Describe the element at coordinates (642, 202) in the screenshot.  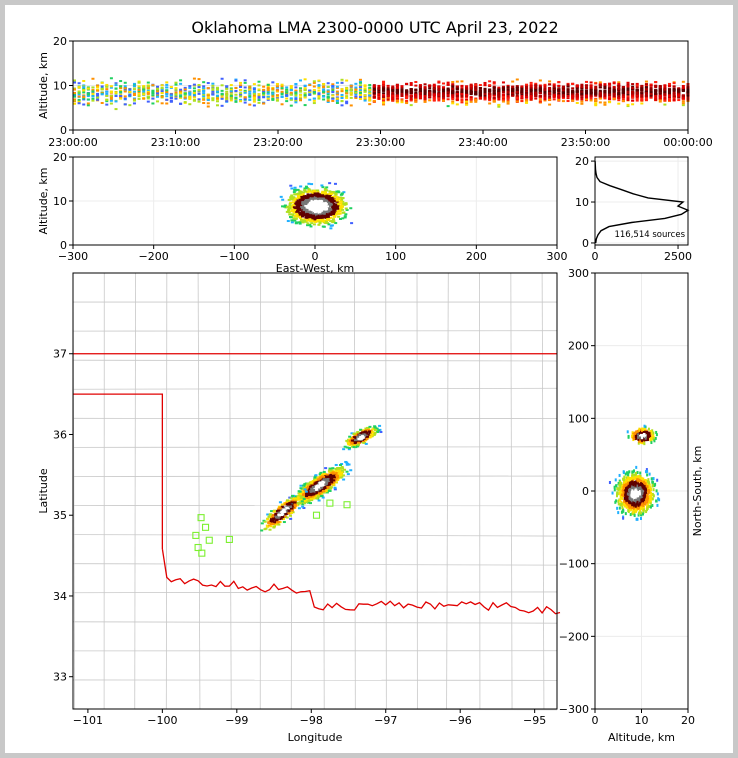
I see `altitude-profile-line` at that location.